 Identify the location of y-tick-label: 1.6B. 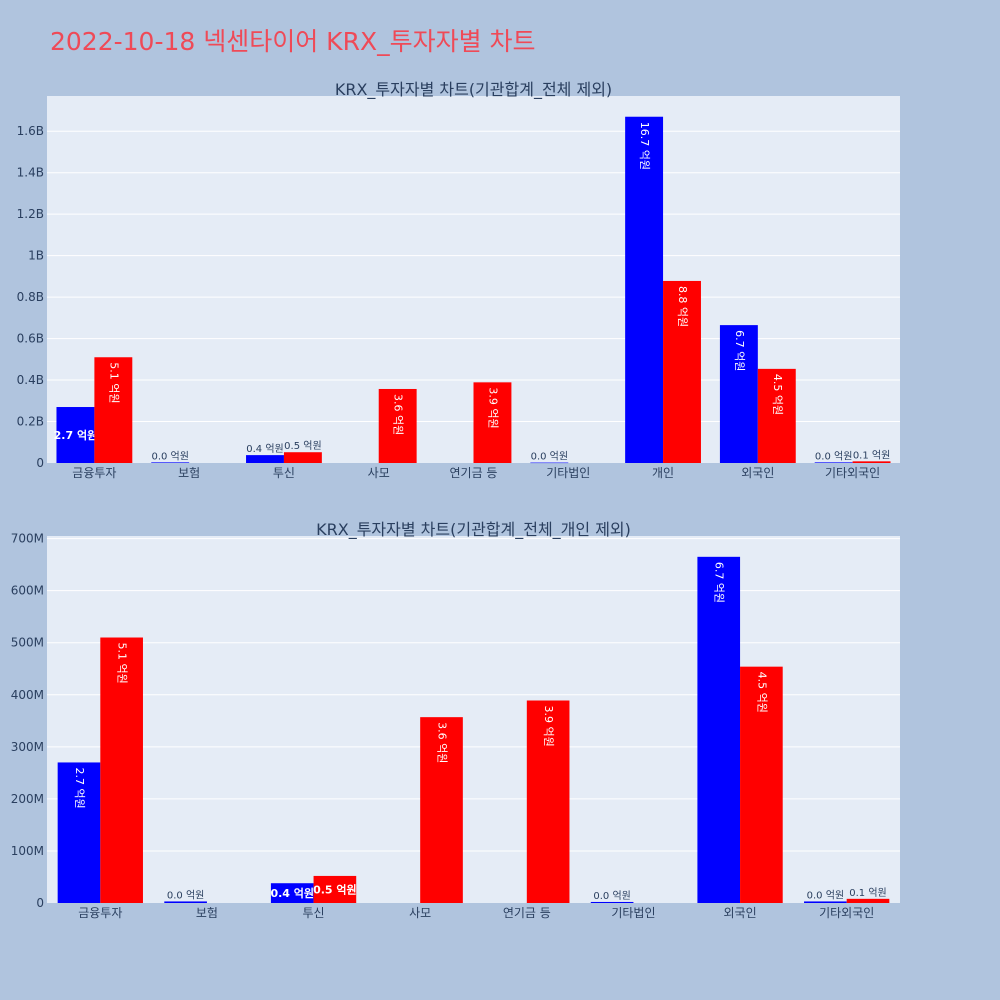
(30, 131).